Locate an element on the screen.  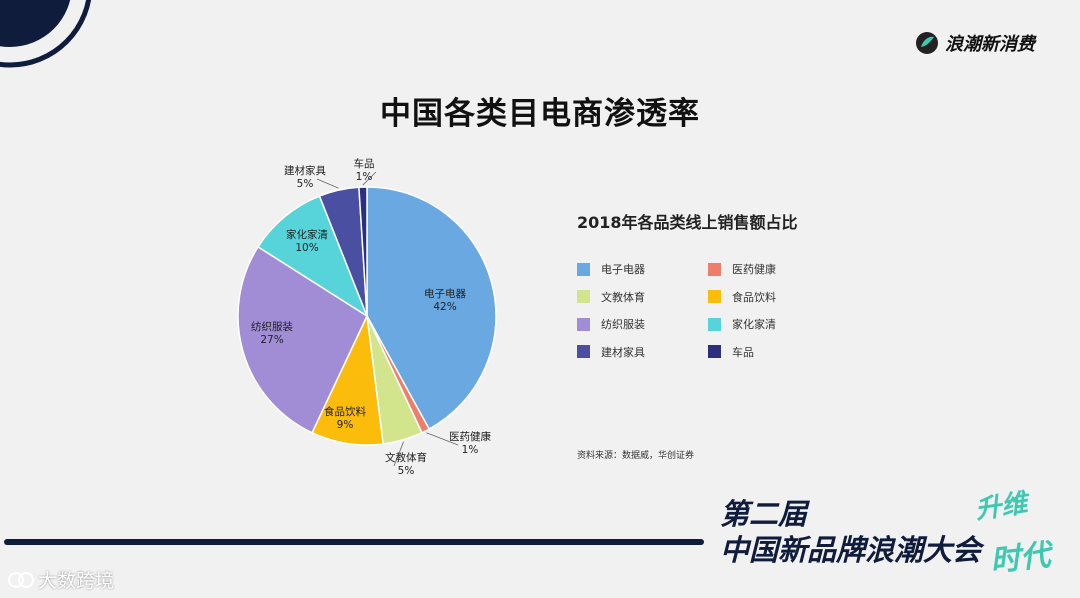
slice-name-label-纺织服装: 纺织服装 is located at coordinates (272, 326).